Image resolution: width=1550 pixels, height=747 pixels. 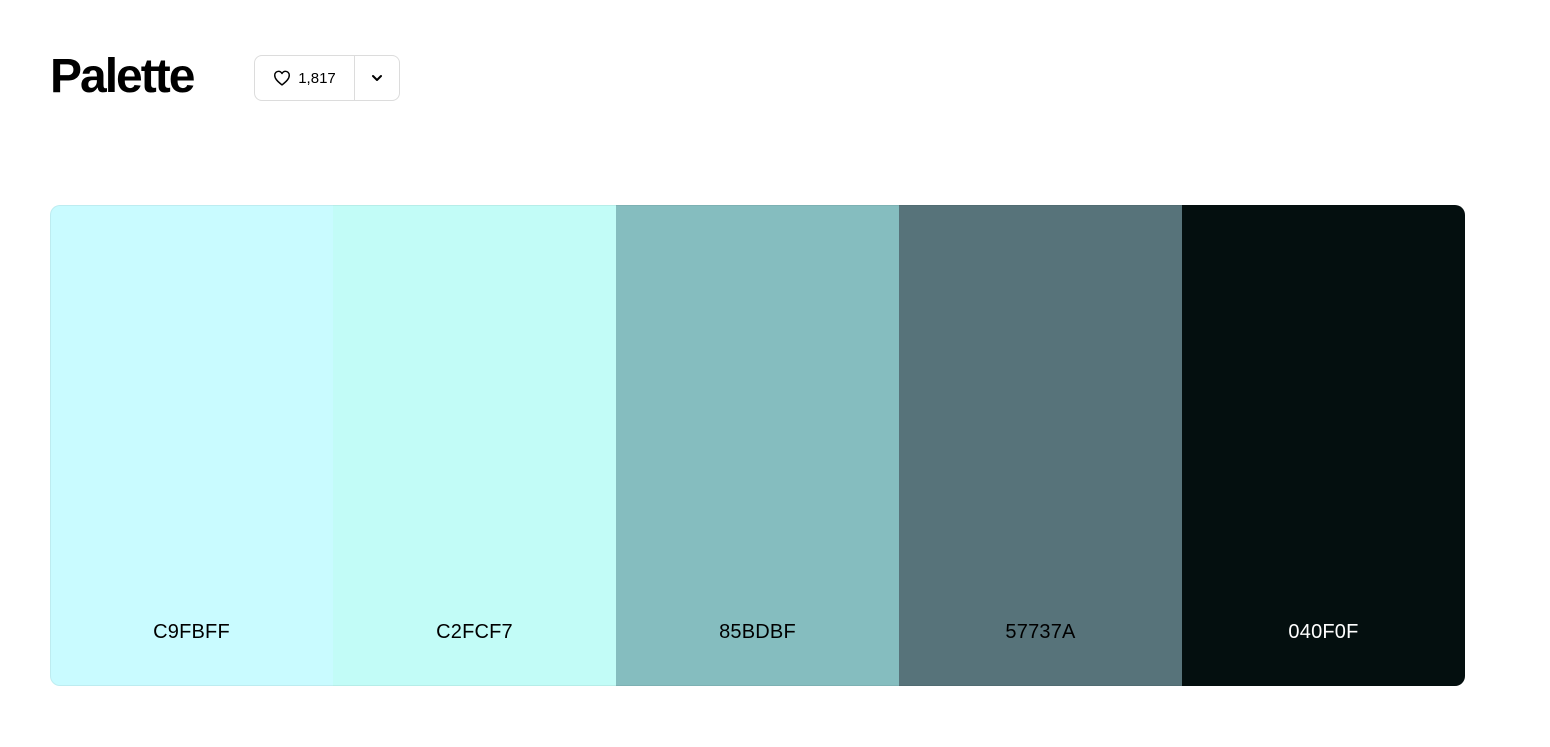 I want to click on more-options-button, so click(x=377, y=78).